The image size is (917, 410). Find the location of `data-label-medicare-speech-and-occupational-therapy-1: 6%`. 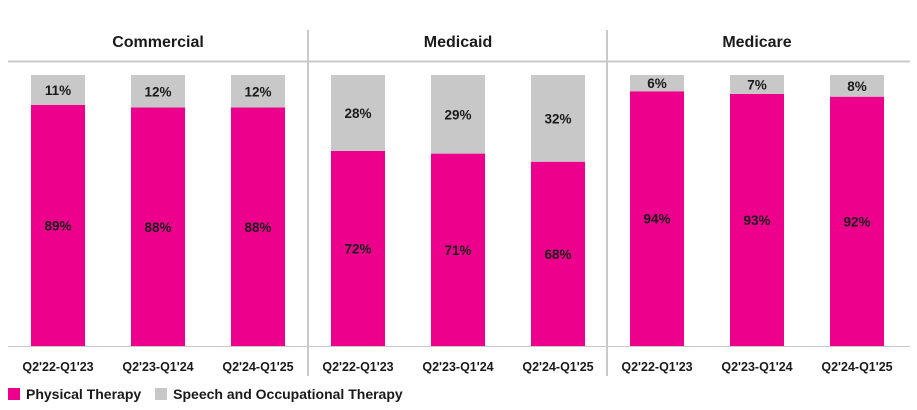

data-label-medicare-speech-and-occupational-therapy-1: 6% is located at coordinates (657, 83).